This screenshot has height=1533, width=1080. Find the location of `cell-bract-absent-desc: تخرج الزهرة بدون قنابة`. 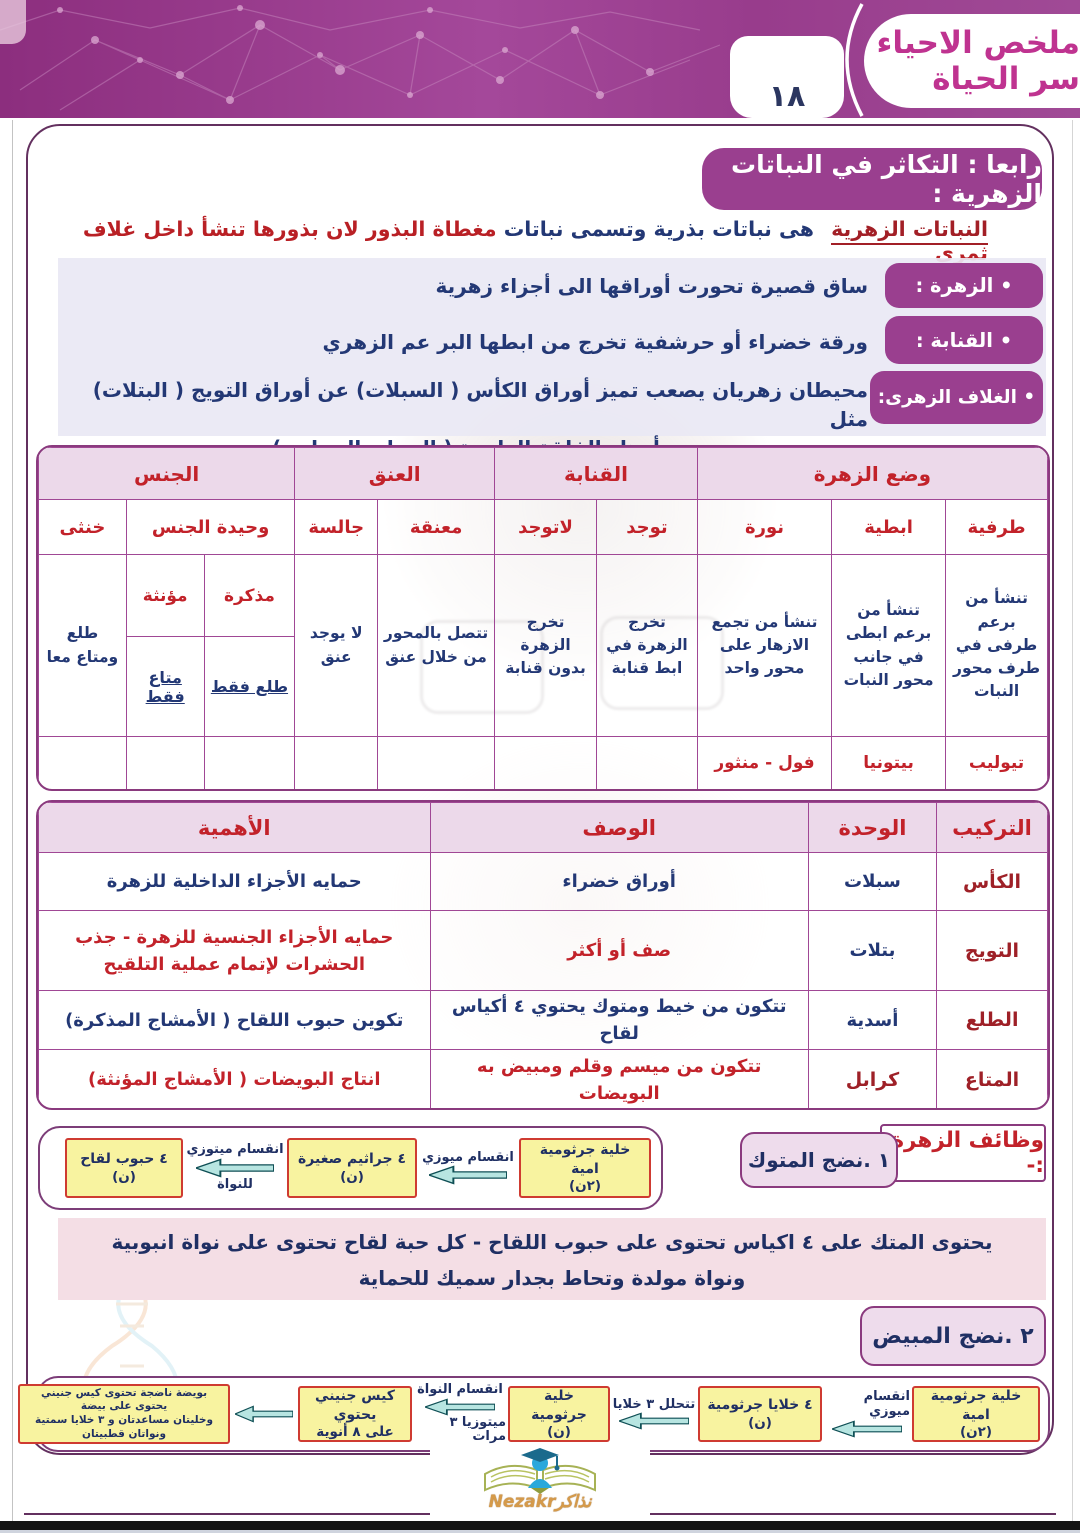

cell-bract-absent-desc: تخرج الزهرة بدون قنابة is located at coordinates (545, 645).